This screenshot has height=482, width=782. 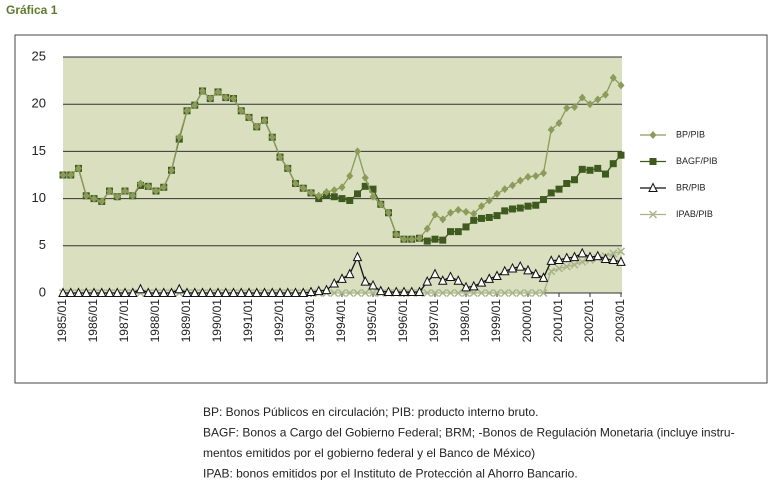 I want to click on x-tick-label: 1985/01, so click(x=62, y=321).